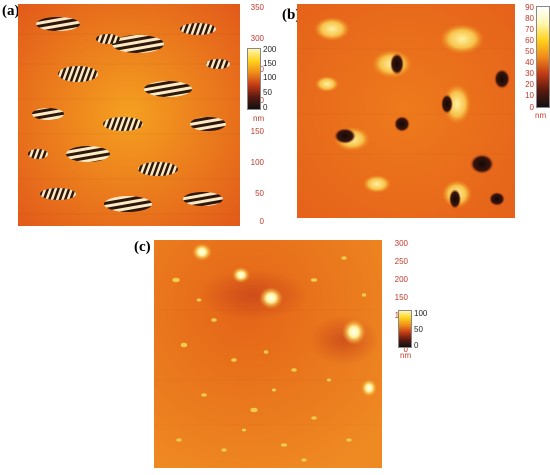  What do you see at coordinates (401, 279) in the screenshot?
I see `panel-c-scale-tick: 200` at bounding box center [401, 279].